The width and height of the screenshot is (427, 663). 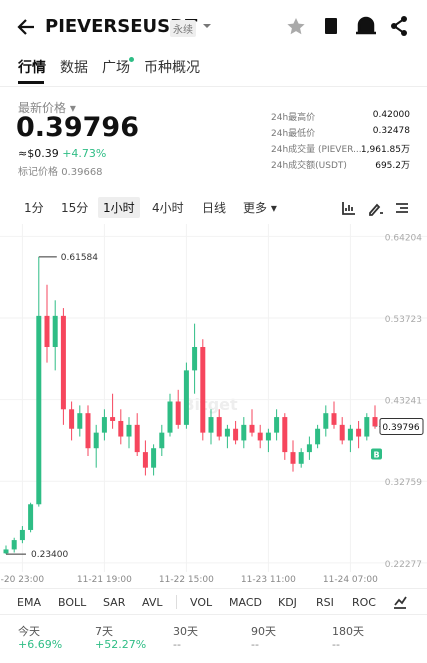 I want to click on stat-label: 24h最高价, so click(x=293, y=118).